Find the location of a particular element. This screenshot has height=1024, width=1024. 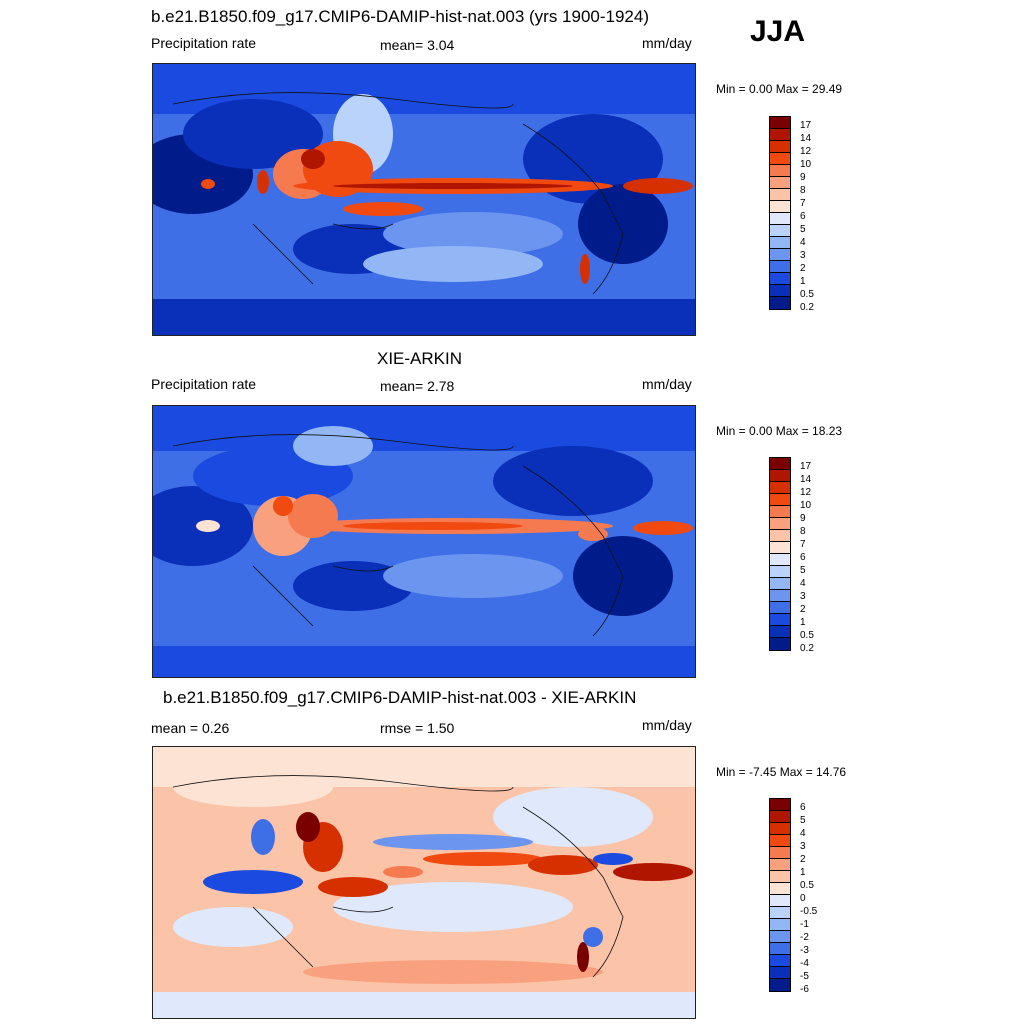

panel3-colorbar-tick: 1 is located at coordinates (803, 872).